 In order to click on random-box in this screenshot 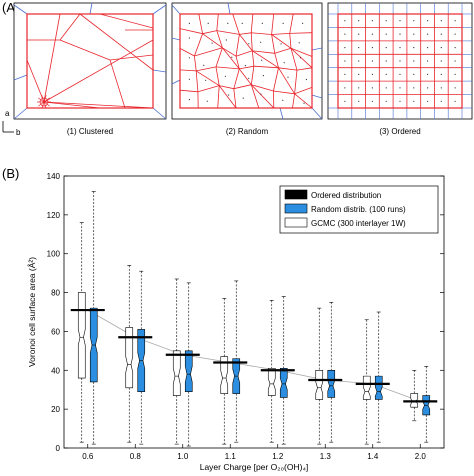, I will do `click(188, 371)`.